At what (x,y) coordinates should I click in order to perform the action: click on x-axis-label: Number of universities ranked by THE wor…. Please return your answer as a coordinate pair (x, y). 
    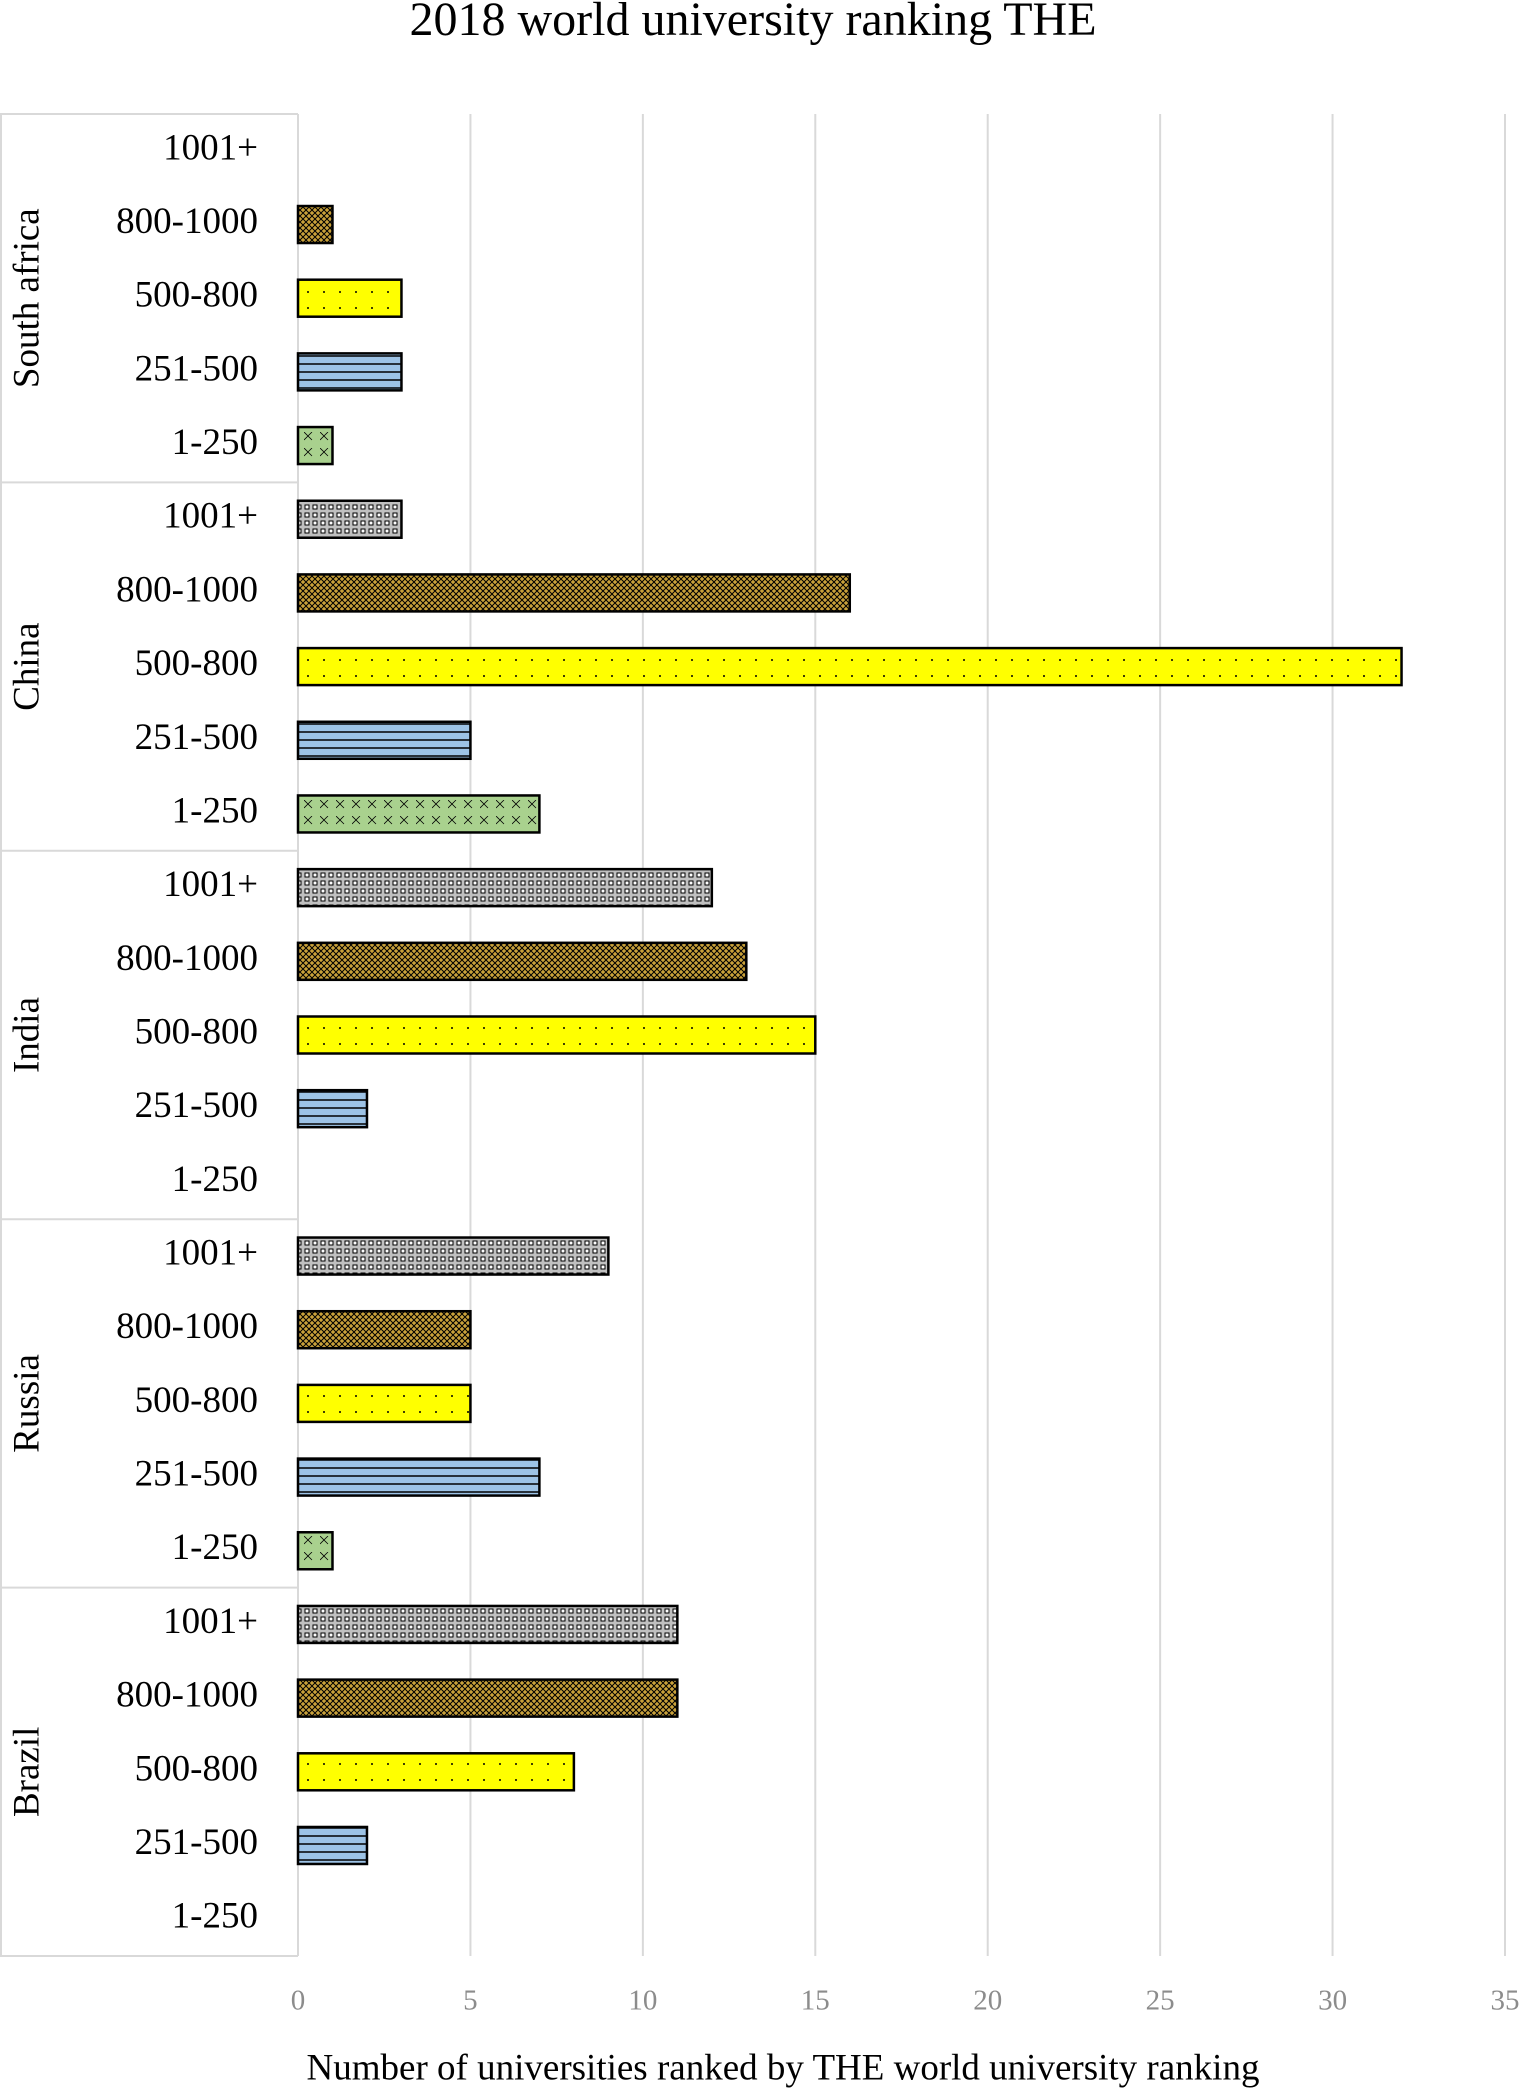
    Looking at the image, I should click on (783, 2067).